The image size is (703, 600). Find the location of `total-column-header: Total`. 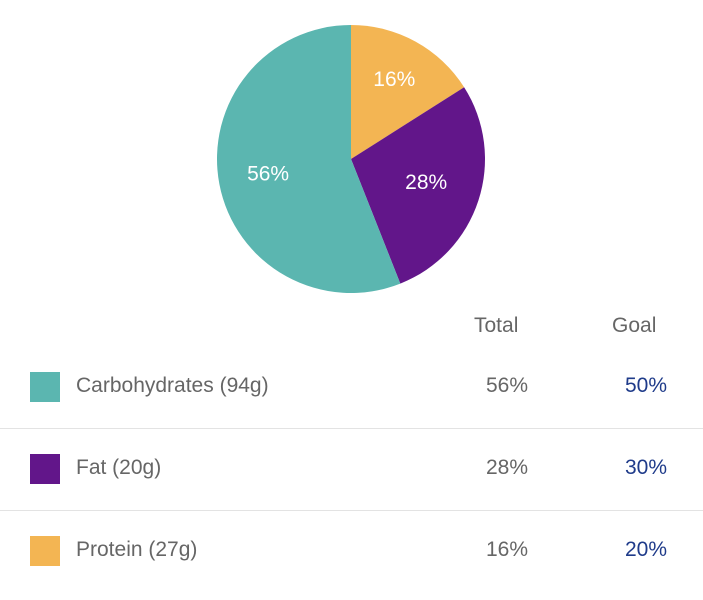

total-column-header: Total is located at coordinates (496, 325).